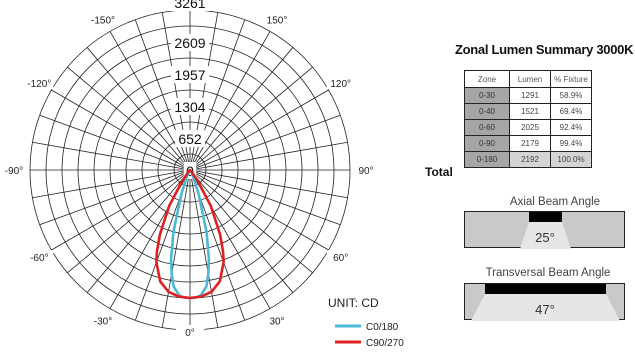 The height and width of the screenshot is (358, 635). I want to click on table-row: 0-60 2025 92.4%, so click(528, 127).